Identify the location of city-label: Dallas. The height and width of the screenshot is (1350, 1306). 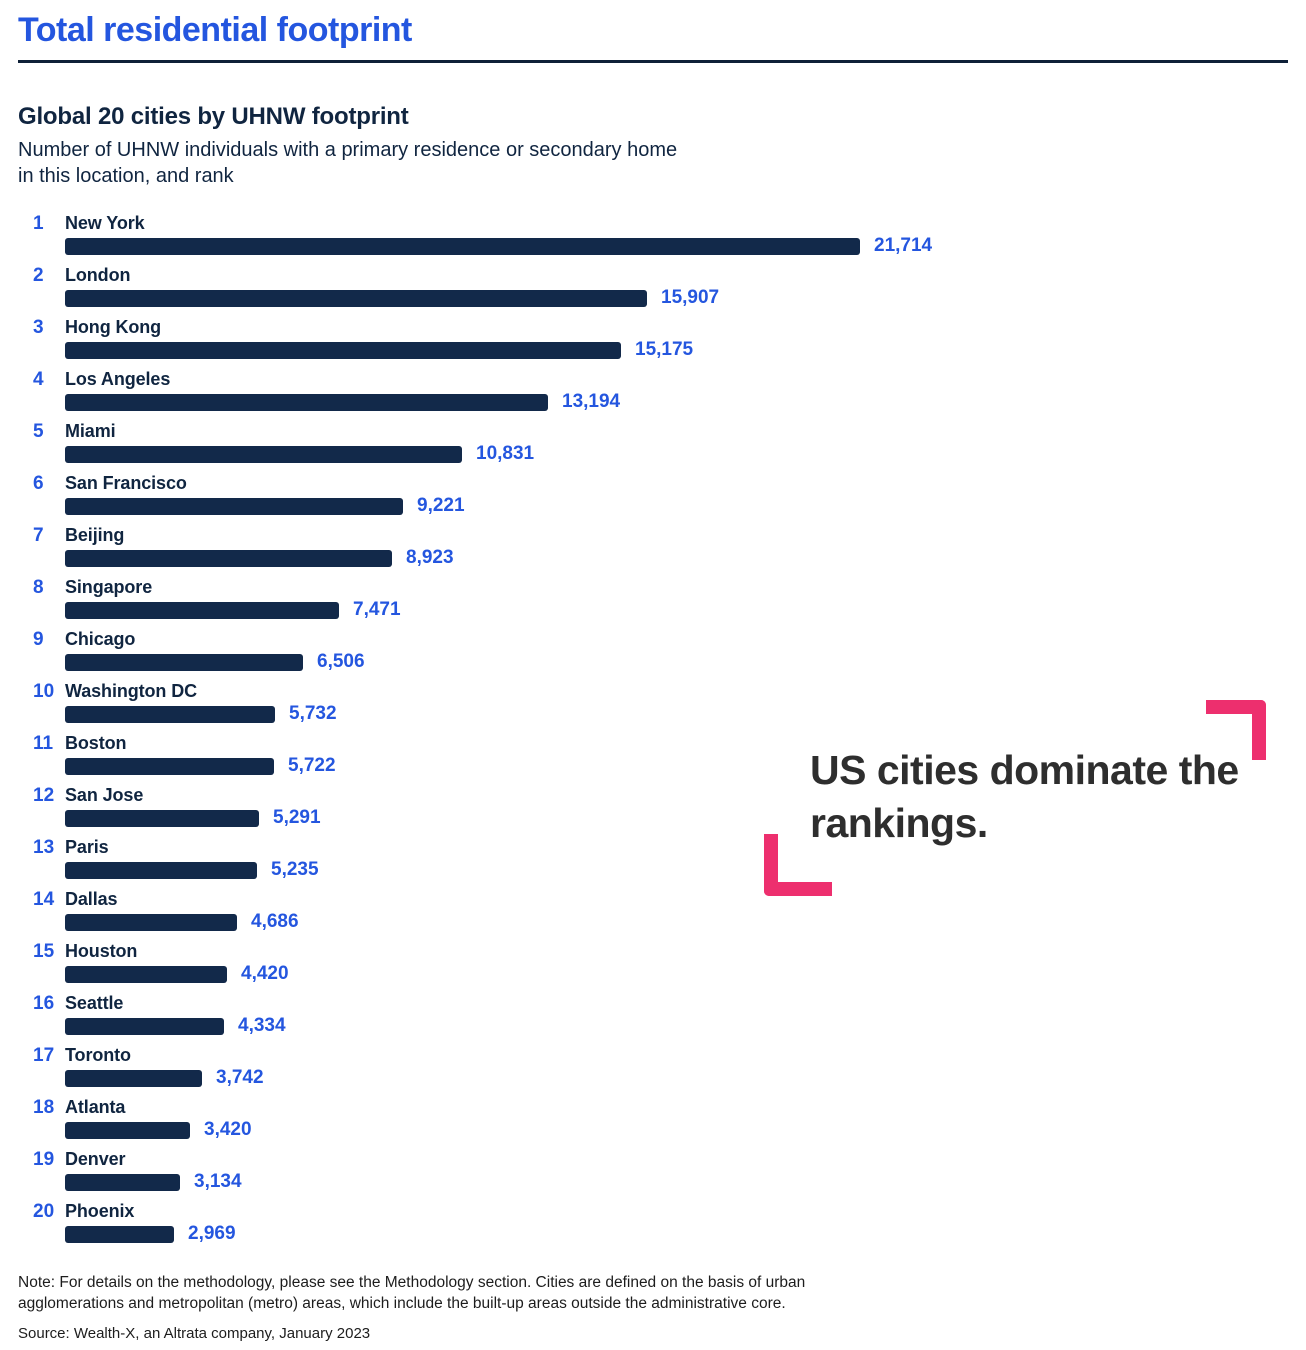
(91, 898).